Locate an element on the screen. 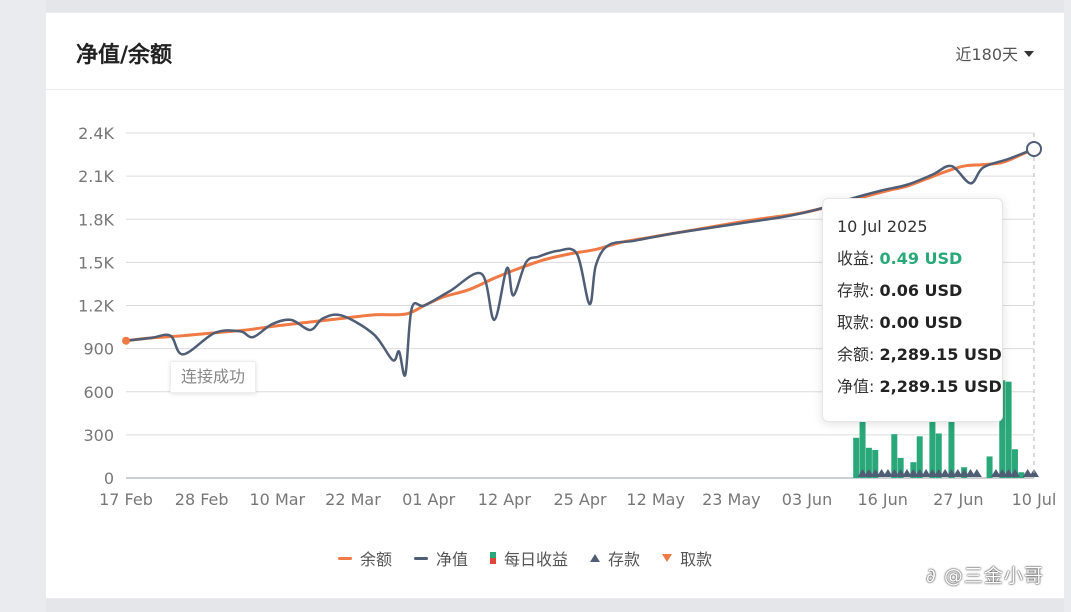 The width and height of the screenshot is (1071, 612). hover-point is located at coordinates (1034, 148).